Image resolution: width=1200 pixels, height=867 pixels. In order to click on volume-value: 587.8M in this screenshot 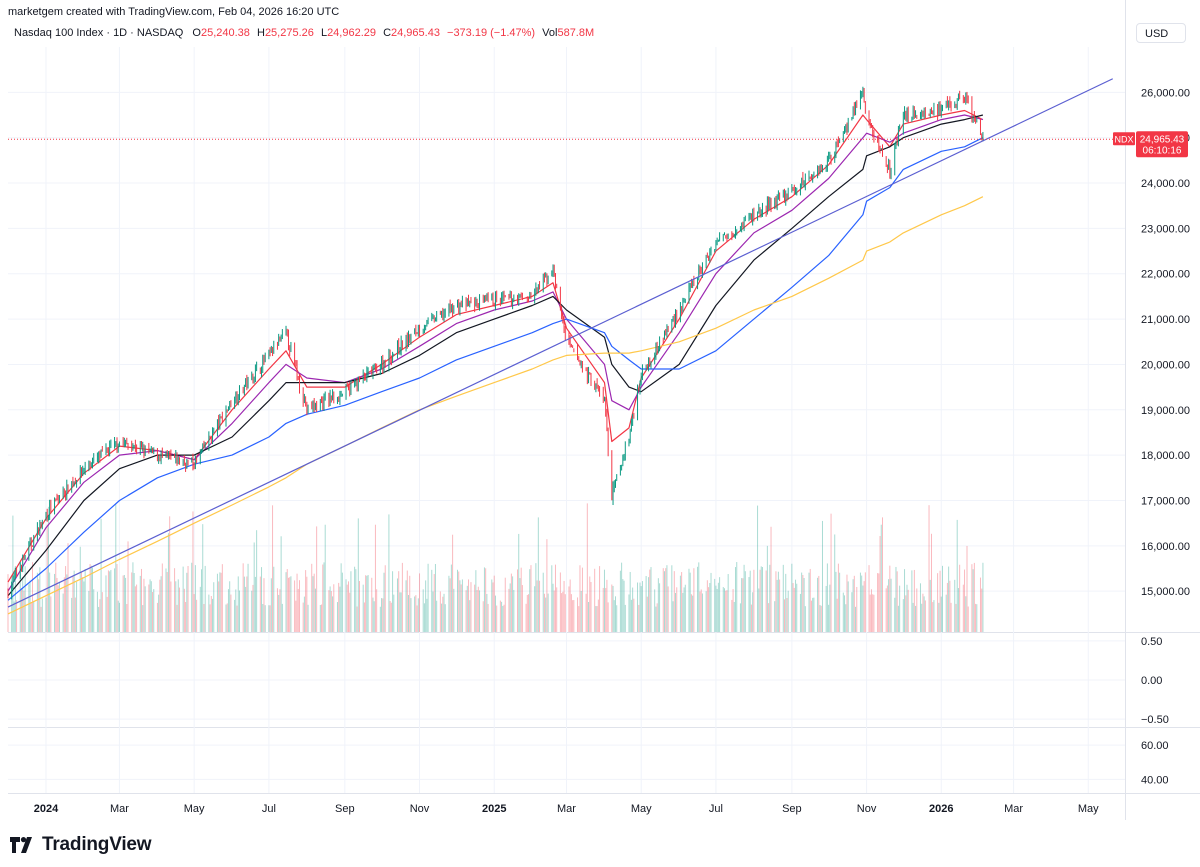, I will do `click(576, 33)`.